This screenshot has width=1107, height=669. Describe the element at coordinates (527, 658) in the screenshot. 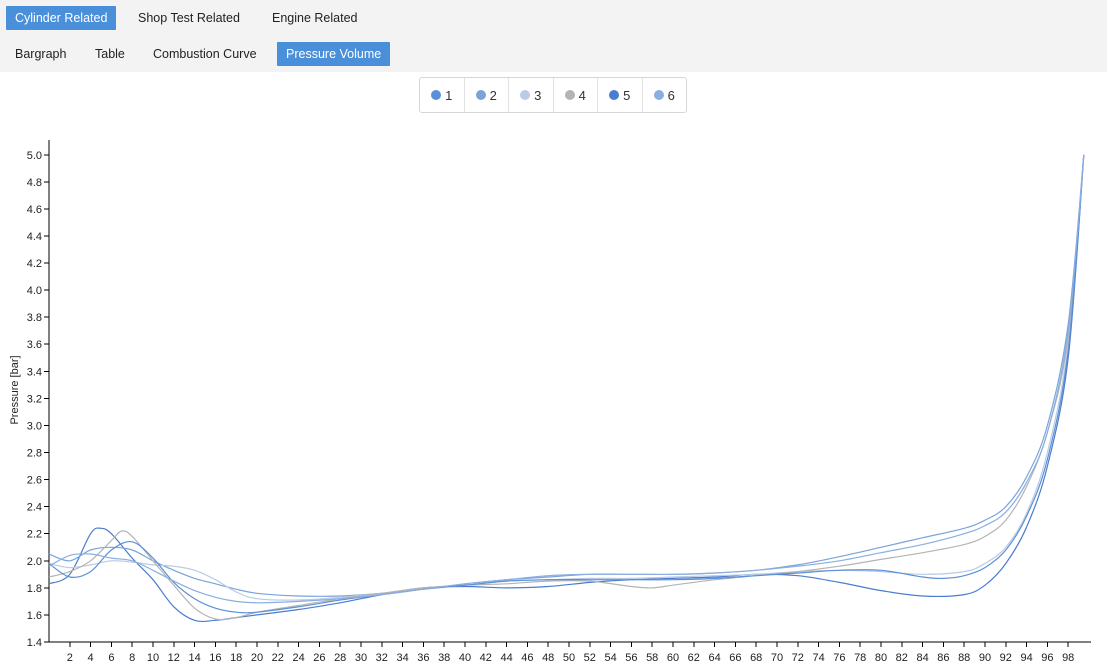

I see `x-tick-label: 46` at that location.